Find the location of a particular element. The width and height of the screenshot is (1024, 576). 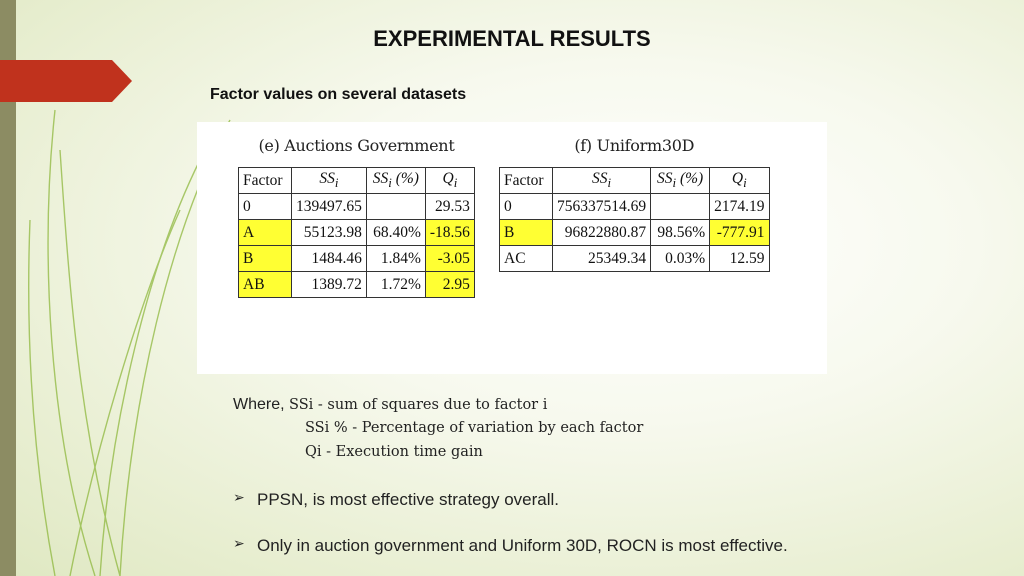

note-text: SSi - sum of squares due to factor i is located at coordinates (418, 405).